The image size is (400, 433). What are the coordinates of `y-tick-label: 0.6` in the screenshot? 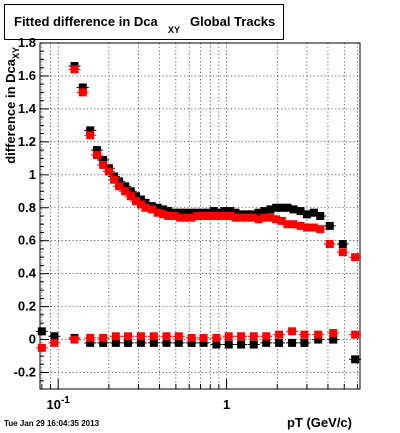 It's located at (27, 240).